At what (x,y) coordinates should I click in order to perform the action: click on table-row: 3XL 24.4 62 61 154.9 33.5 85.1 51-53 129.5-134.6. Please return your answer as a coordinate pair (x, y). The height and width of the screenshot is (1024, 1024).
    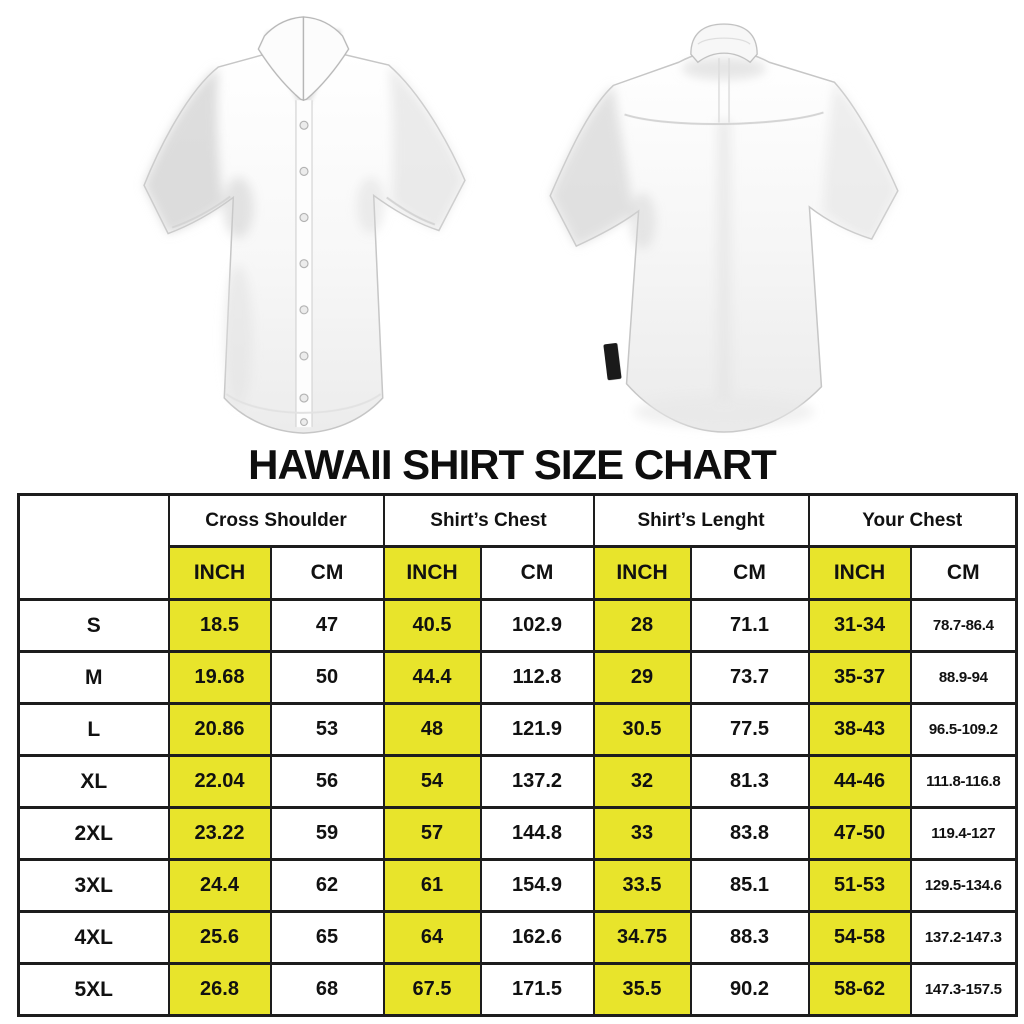
    Looking at the image, I should click on (517, 885).